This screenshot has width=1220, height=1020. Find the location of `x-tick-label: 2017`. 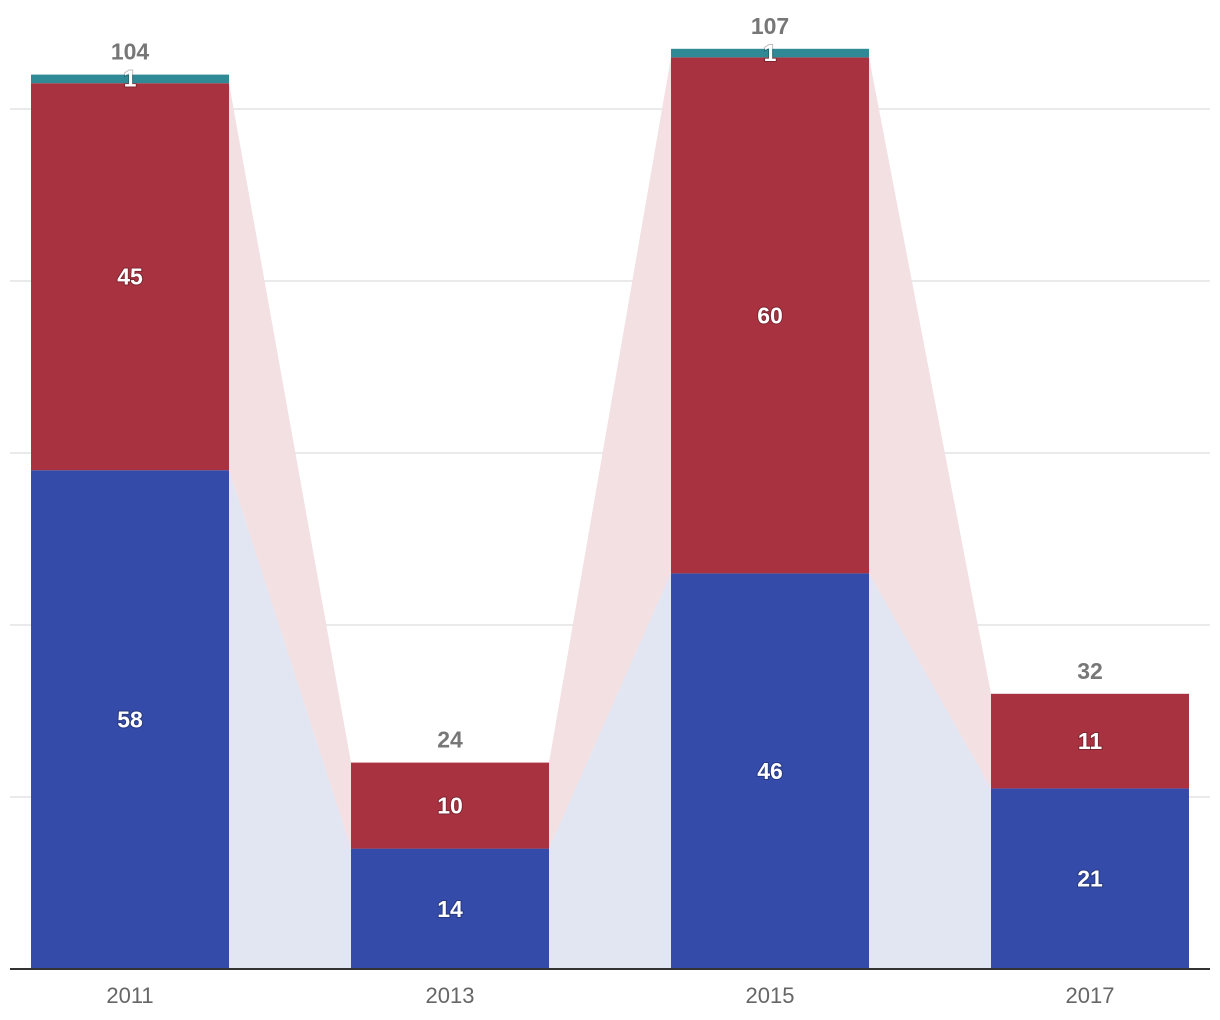

x-tick-label: 2017 is located at coordinates (1090, 995).